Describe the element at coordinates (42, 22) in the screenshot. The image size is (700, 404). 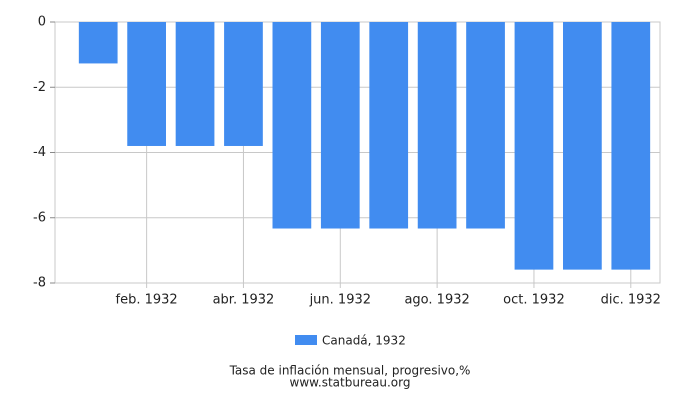
I see `y-tick-label: 0` at that location.